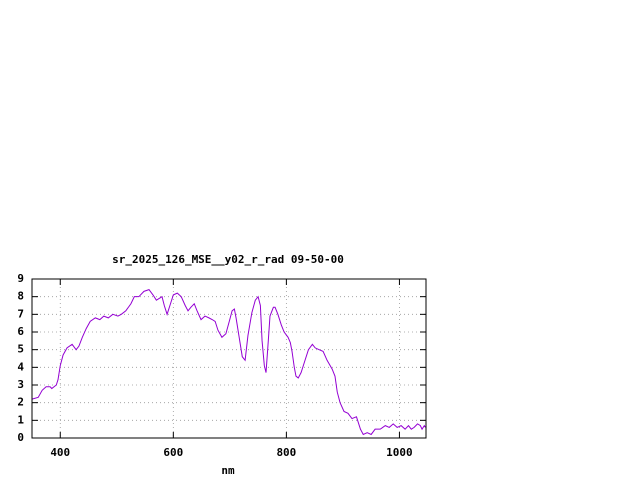 The height and width of the screenshot is (480, 640). What do you see at coordinates (228, 259) in the screenshot?
I see `chart-title: sr_2025_126_MSE__y02_r_rad 09-50-00` at bounding box center [228, 259].